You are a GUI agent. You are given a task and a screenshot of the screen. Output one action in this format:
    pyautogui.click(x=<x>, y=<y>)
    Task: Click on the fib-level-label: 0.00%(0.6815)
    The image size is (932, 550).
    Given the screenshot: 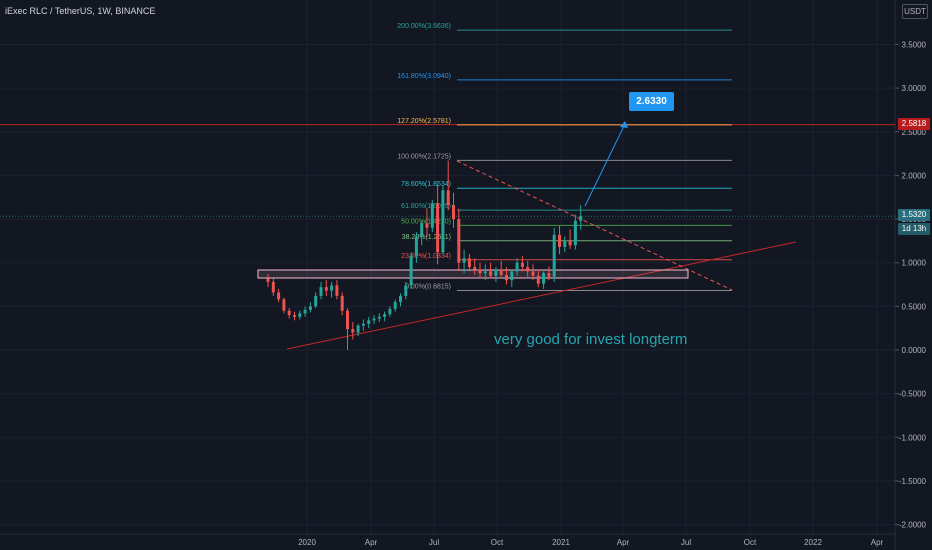 What is the action you would take?
    pyautogui.click(x=428, y=287)
    